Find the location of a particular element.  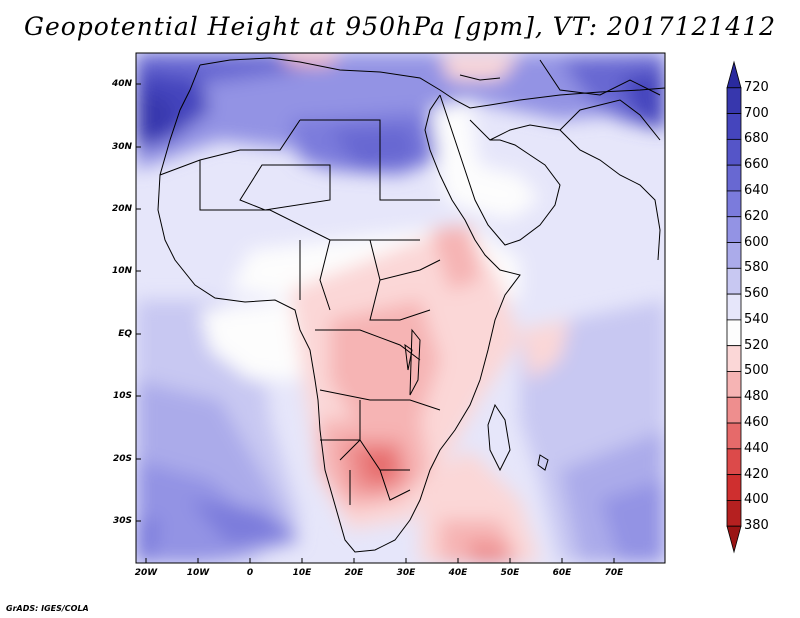

lon-label-70e: 70E is located at coordinates (614, 573).